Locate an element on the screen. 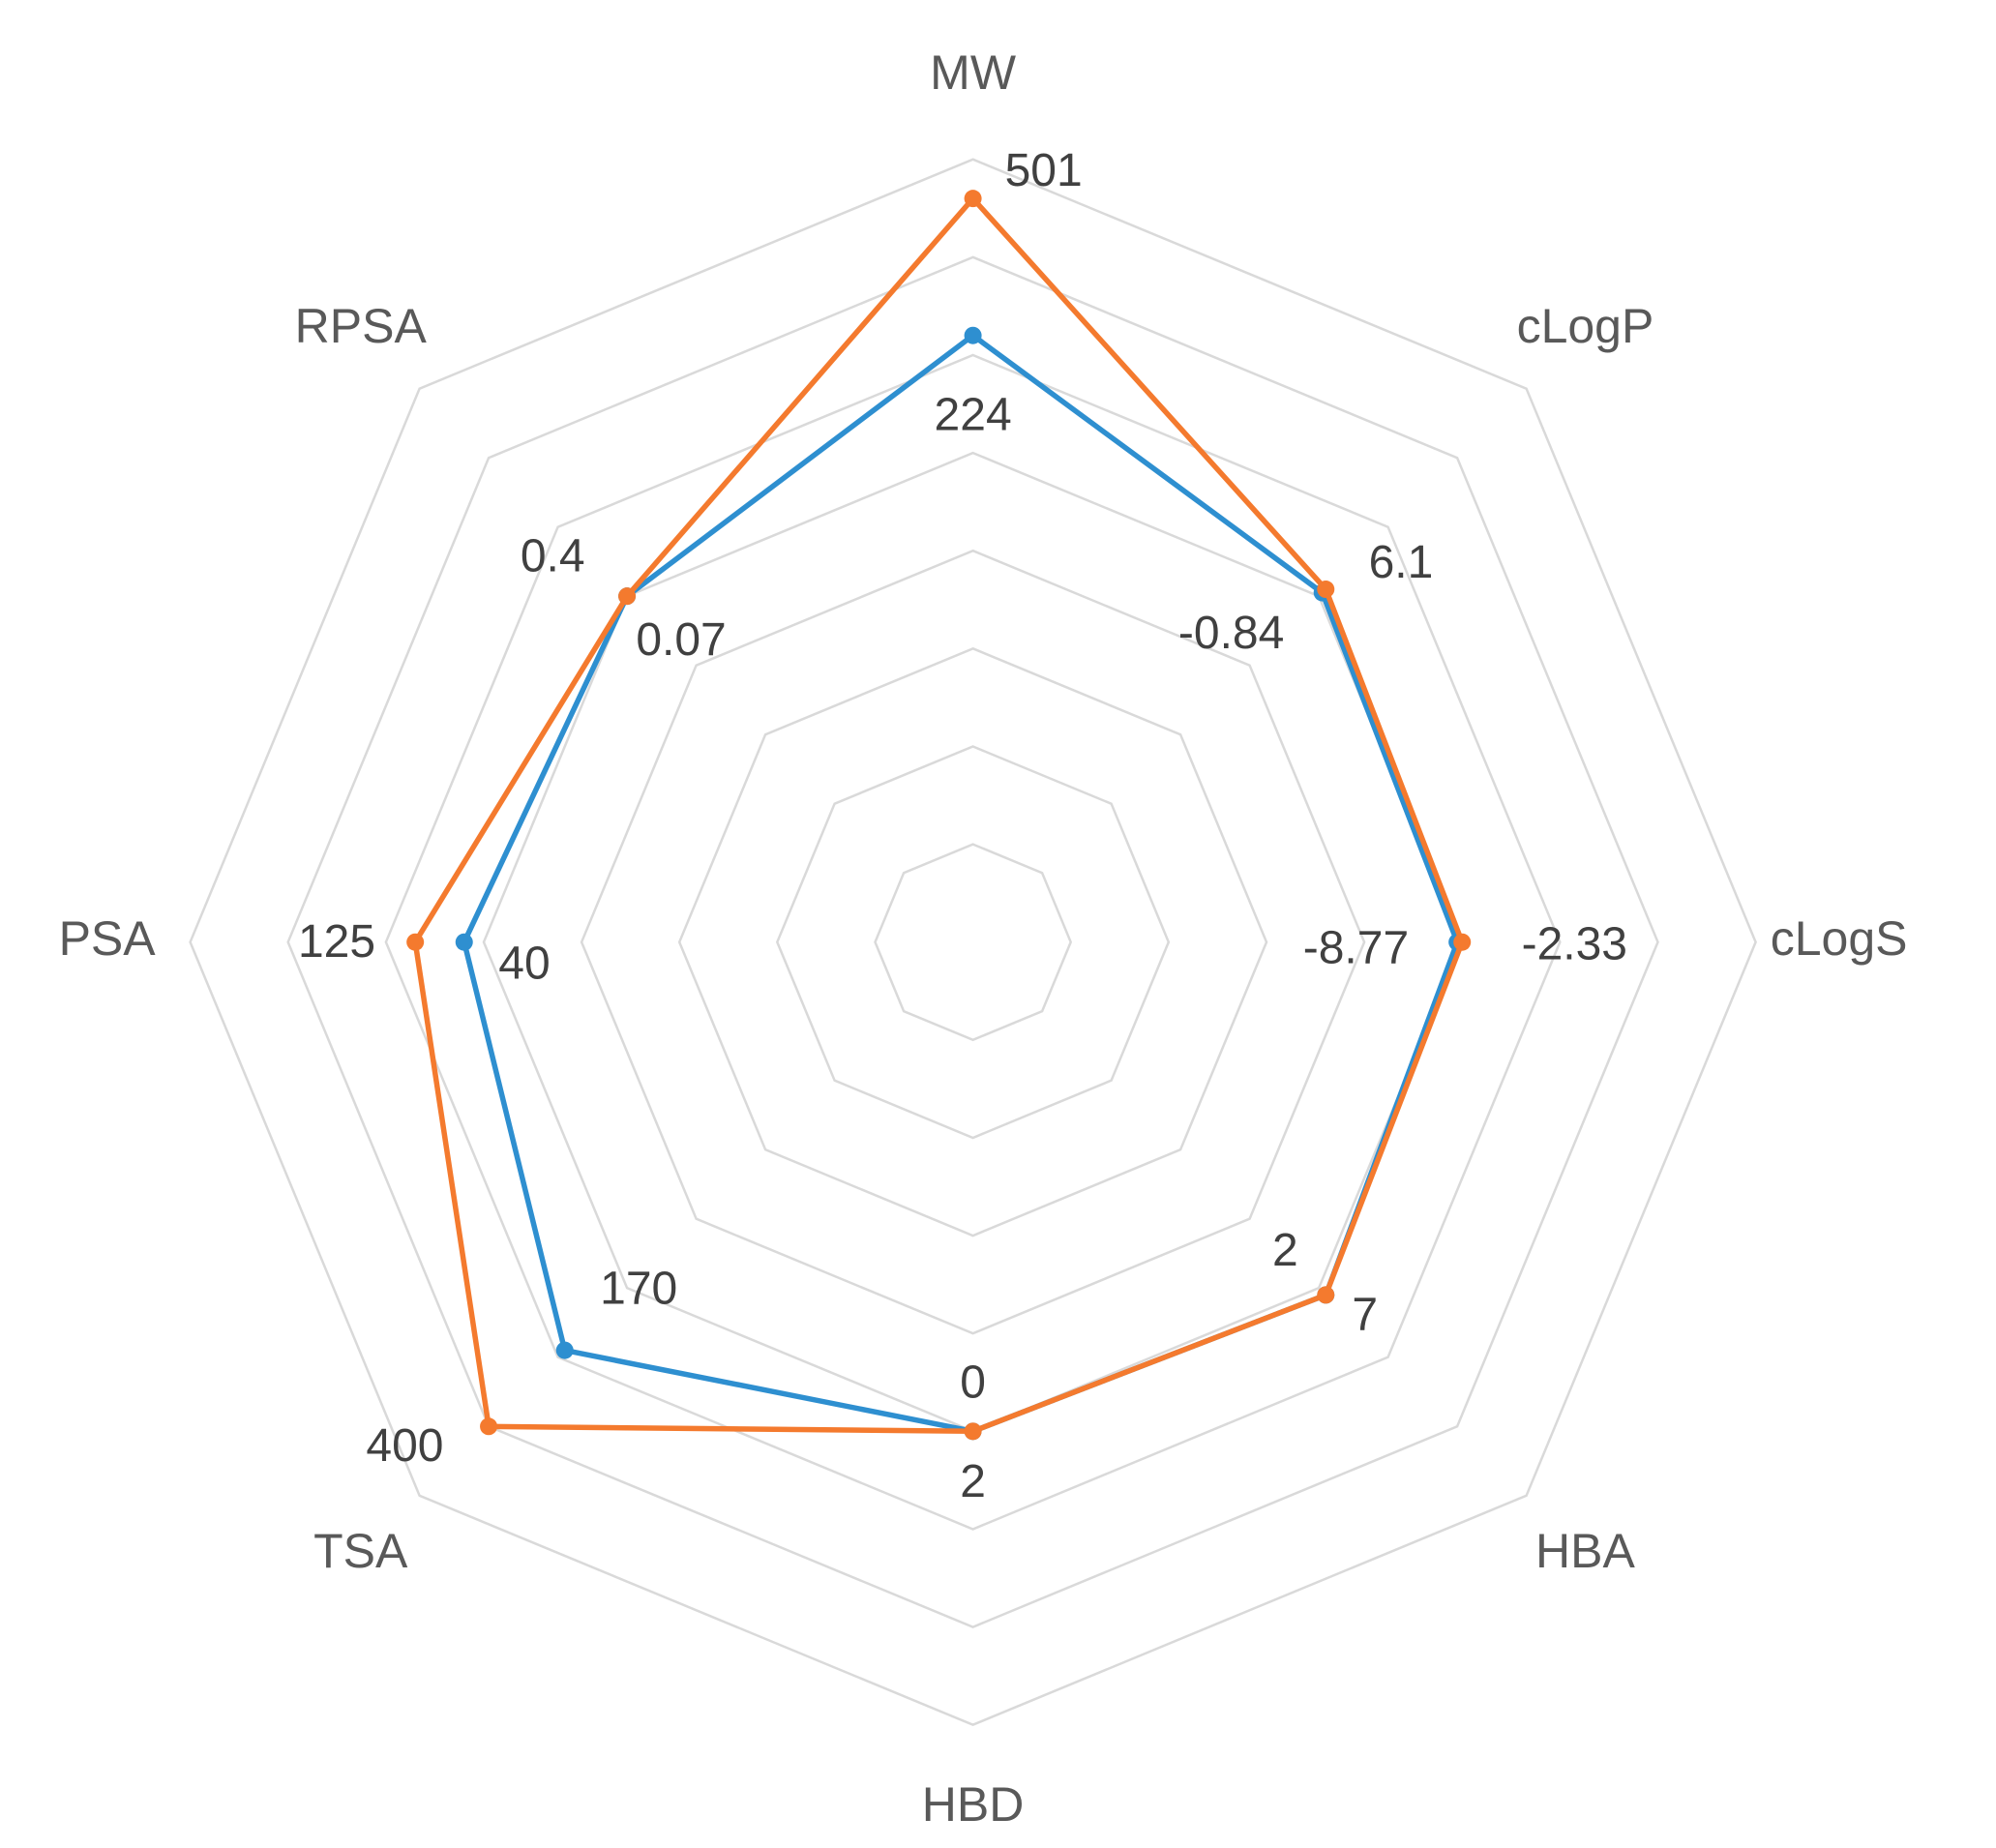 Image resolution: width=1996 pixels, height=1848 pixels. range-label: 400 is located at coordinates (404, 1446).